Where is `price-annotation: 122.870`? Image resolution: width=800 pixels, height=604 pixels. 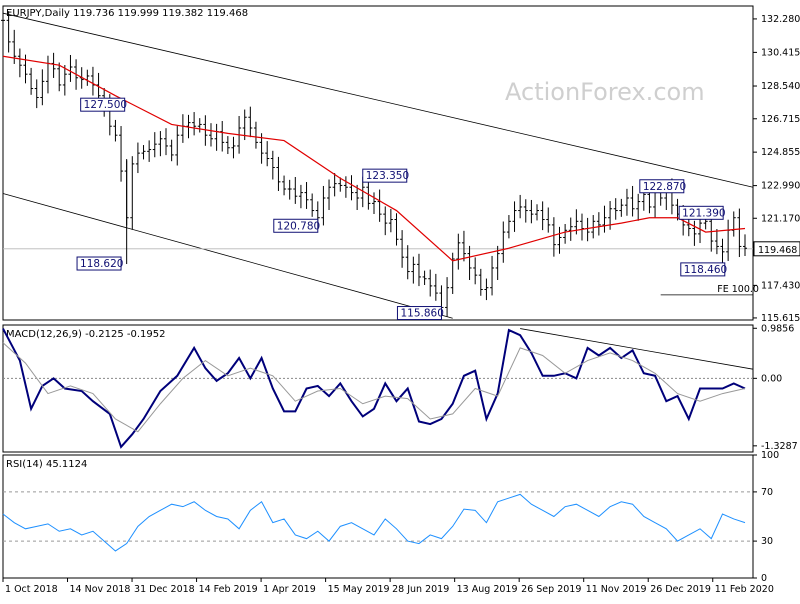 price-annotation: 122.870 is located at coordinates (662, 186).